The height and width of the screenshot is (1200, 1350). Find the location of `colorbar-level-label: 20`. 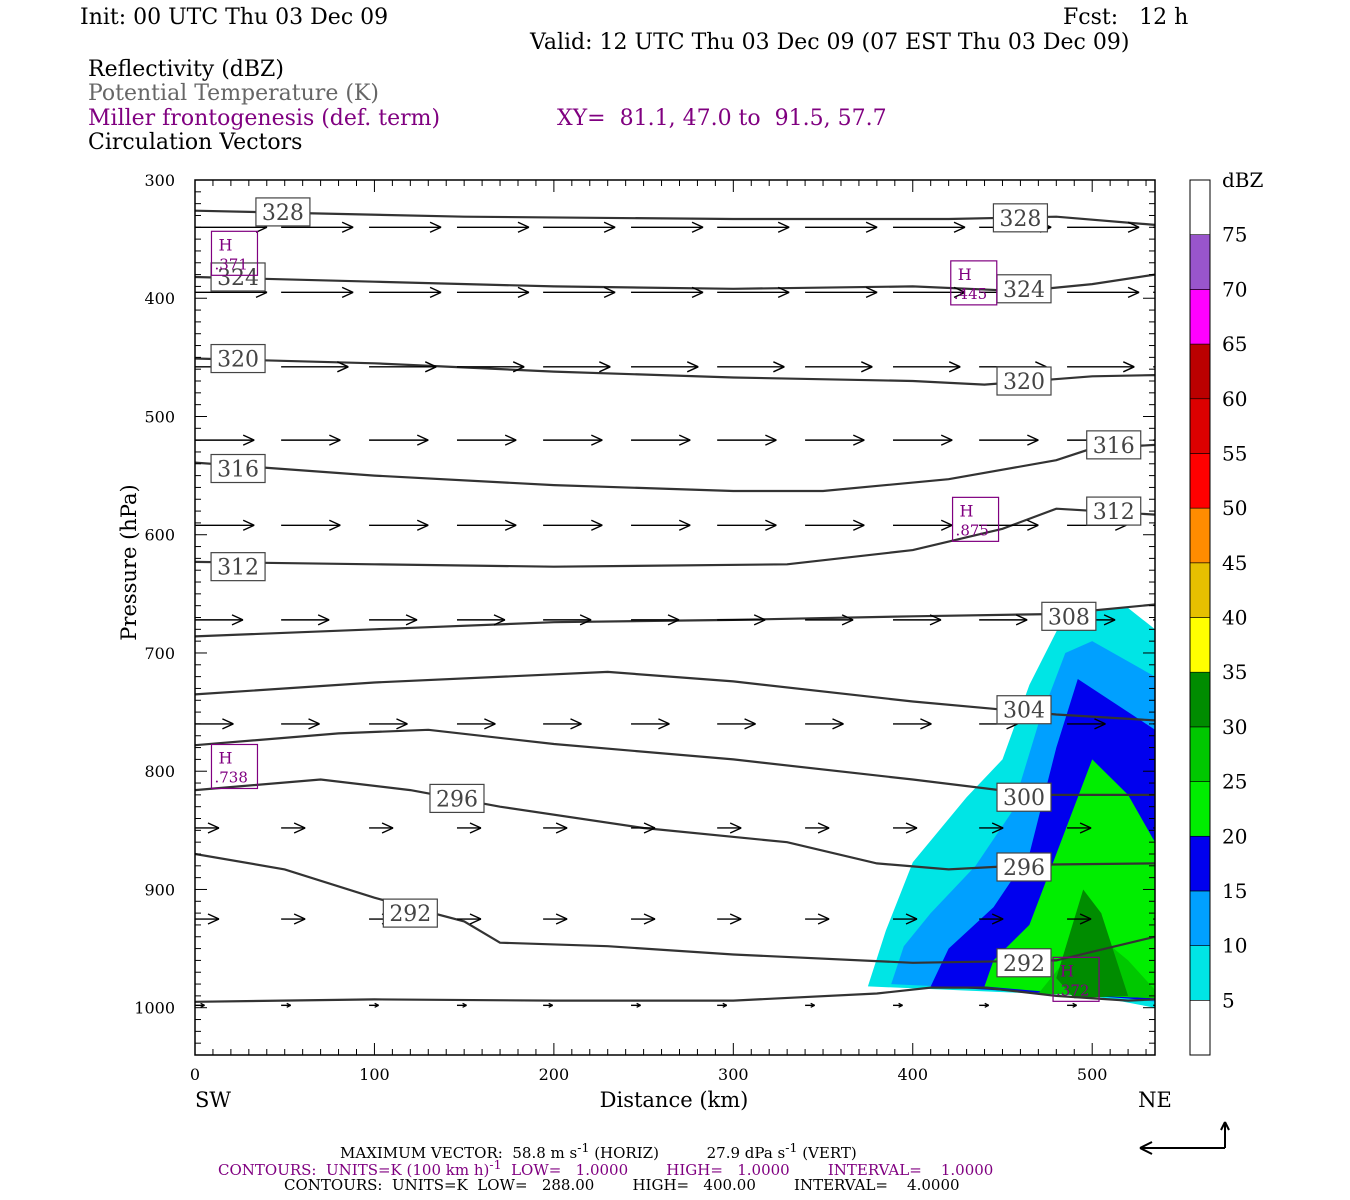

colorbar-level-label: 20 is located at coordinates (1234, 836).